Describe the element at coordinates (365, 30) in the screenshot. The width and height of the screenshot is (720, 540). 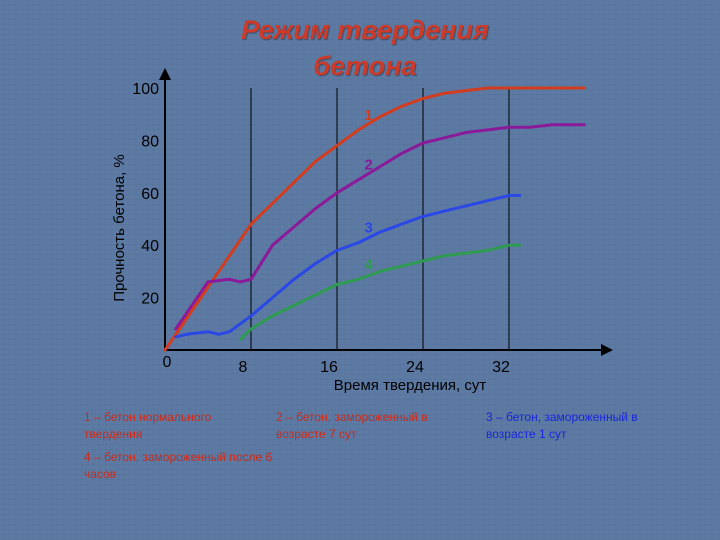
I see `title-line-1: Режим твердения` at that location.